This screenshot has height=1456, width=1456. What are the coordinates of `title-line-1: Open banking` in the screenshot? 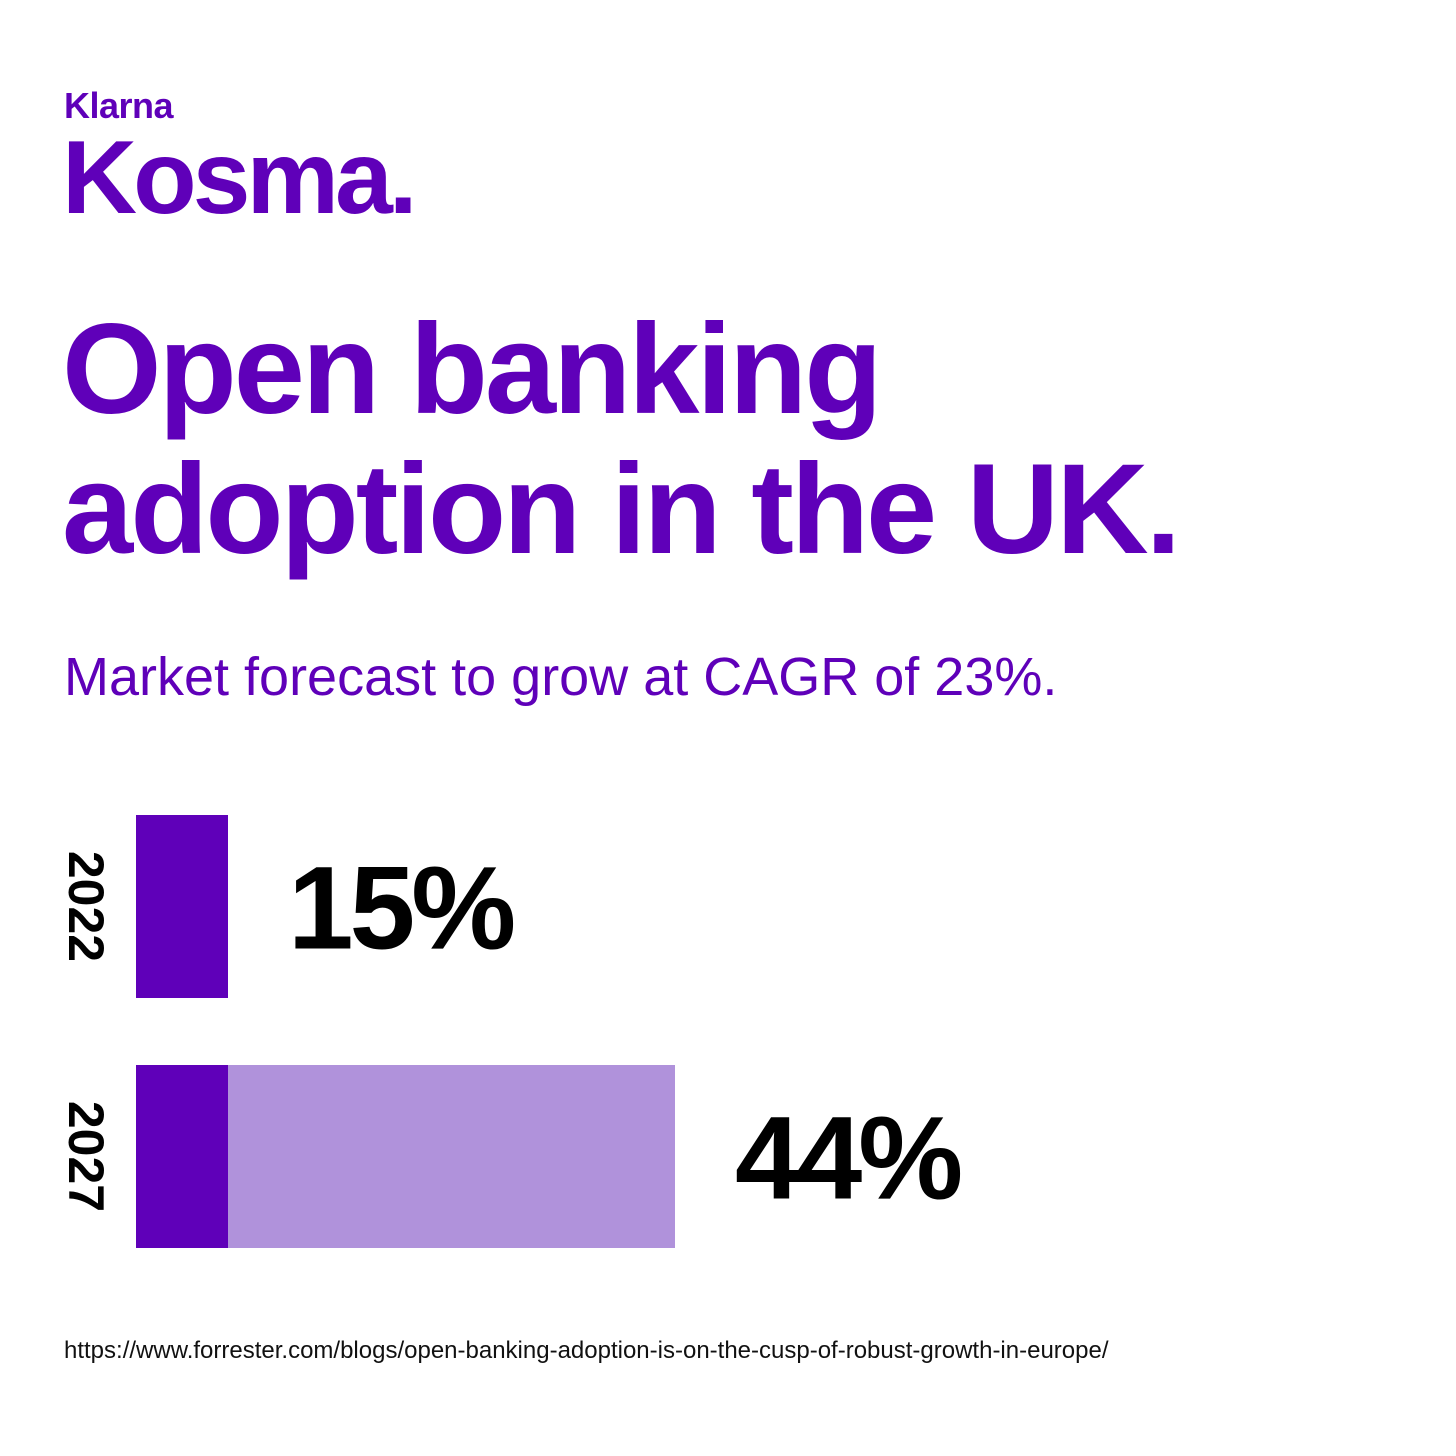 It's located at (472, 369).